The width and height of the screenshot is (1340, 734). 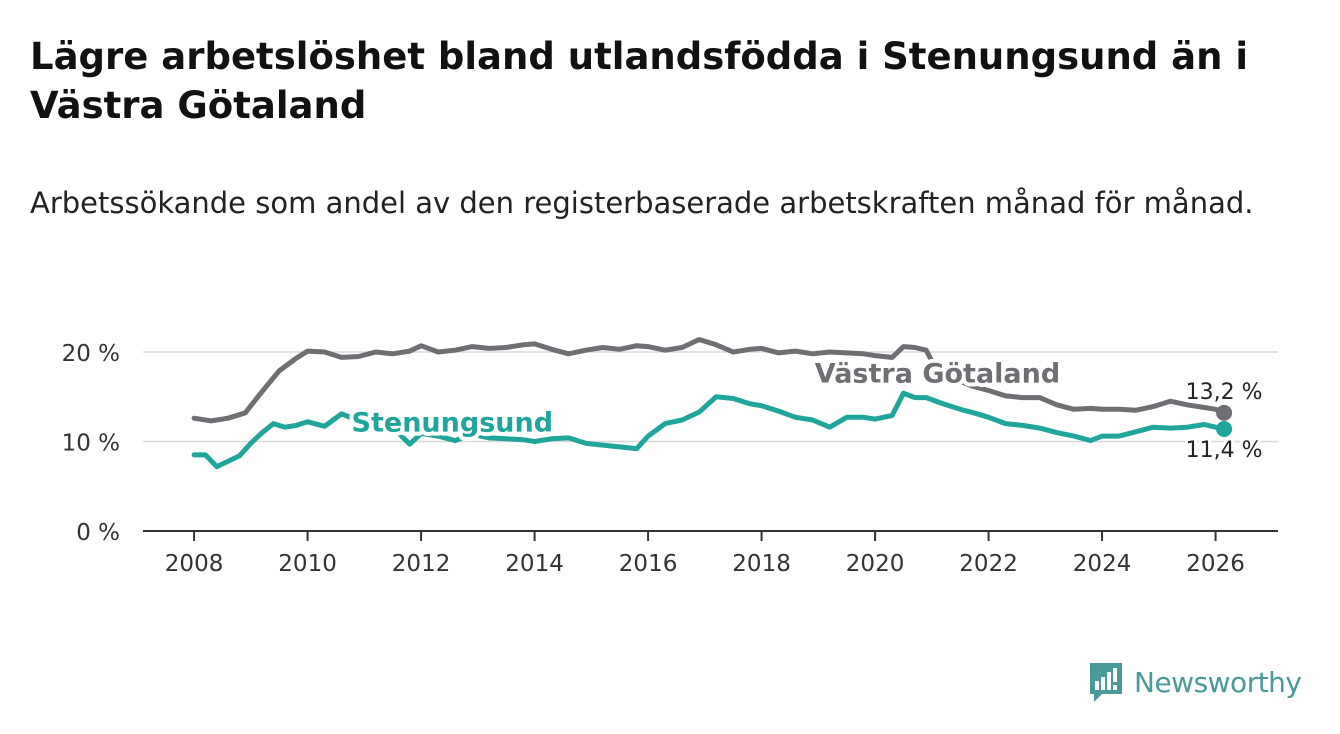 I want to click on series-line-vastra-gotaland, so click(x=709, y=380).